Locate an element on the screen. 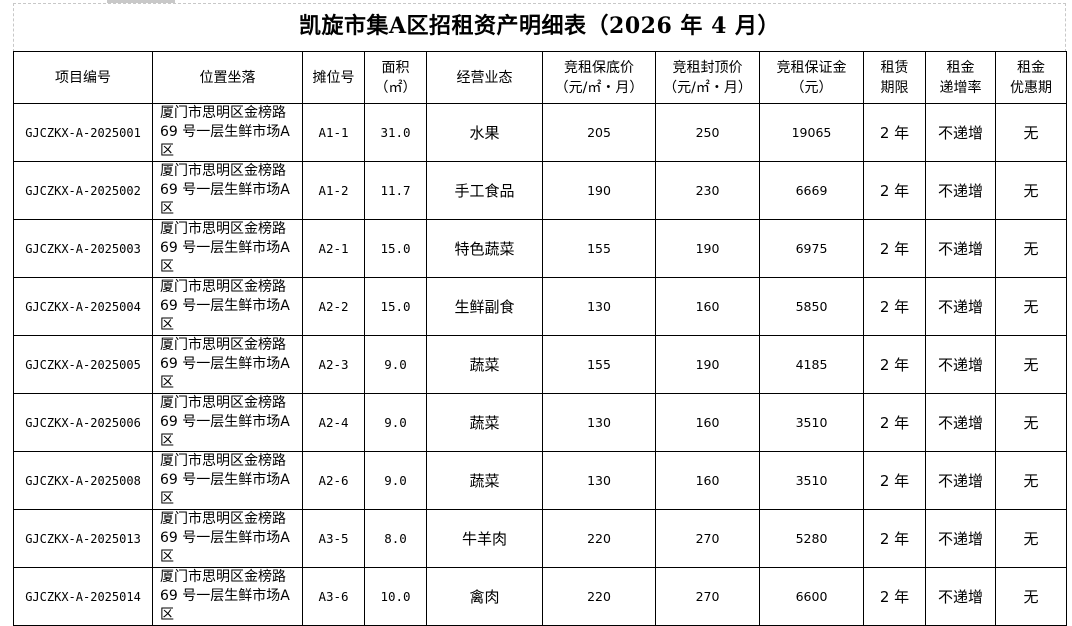 The height and width of the screenshot is (626, 1072). cell-stall: A1-2 is located at coordinates (333, 190).